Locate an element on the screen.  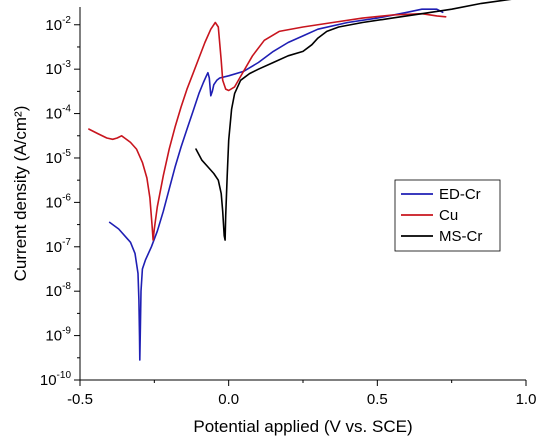
y-tick-exponent: -7 is located at coordinates (66, 242).